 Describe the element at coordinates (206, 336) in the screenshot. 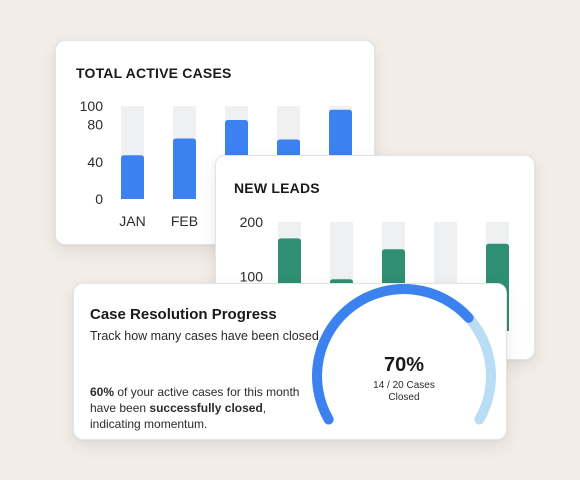

I see `progress-subtitle: Track how many cases have been closed.` at that location.